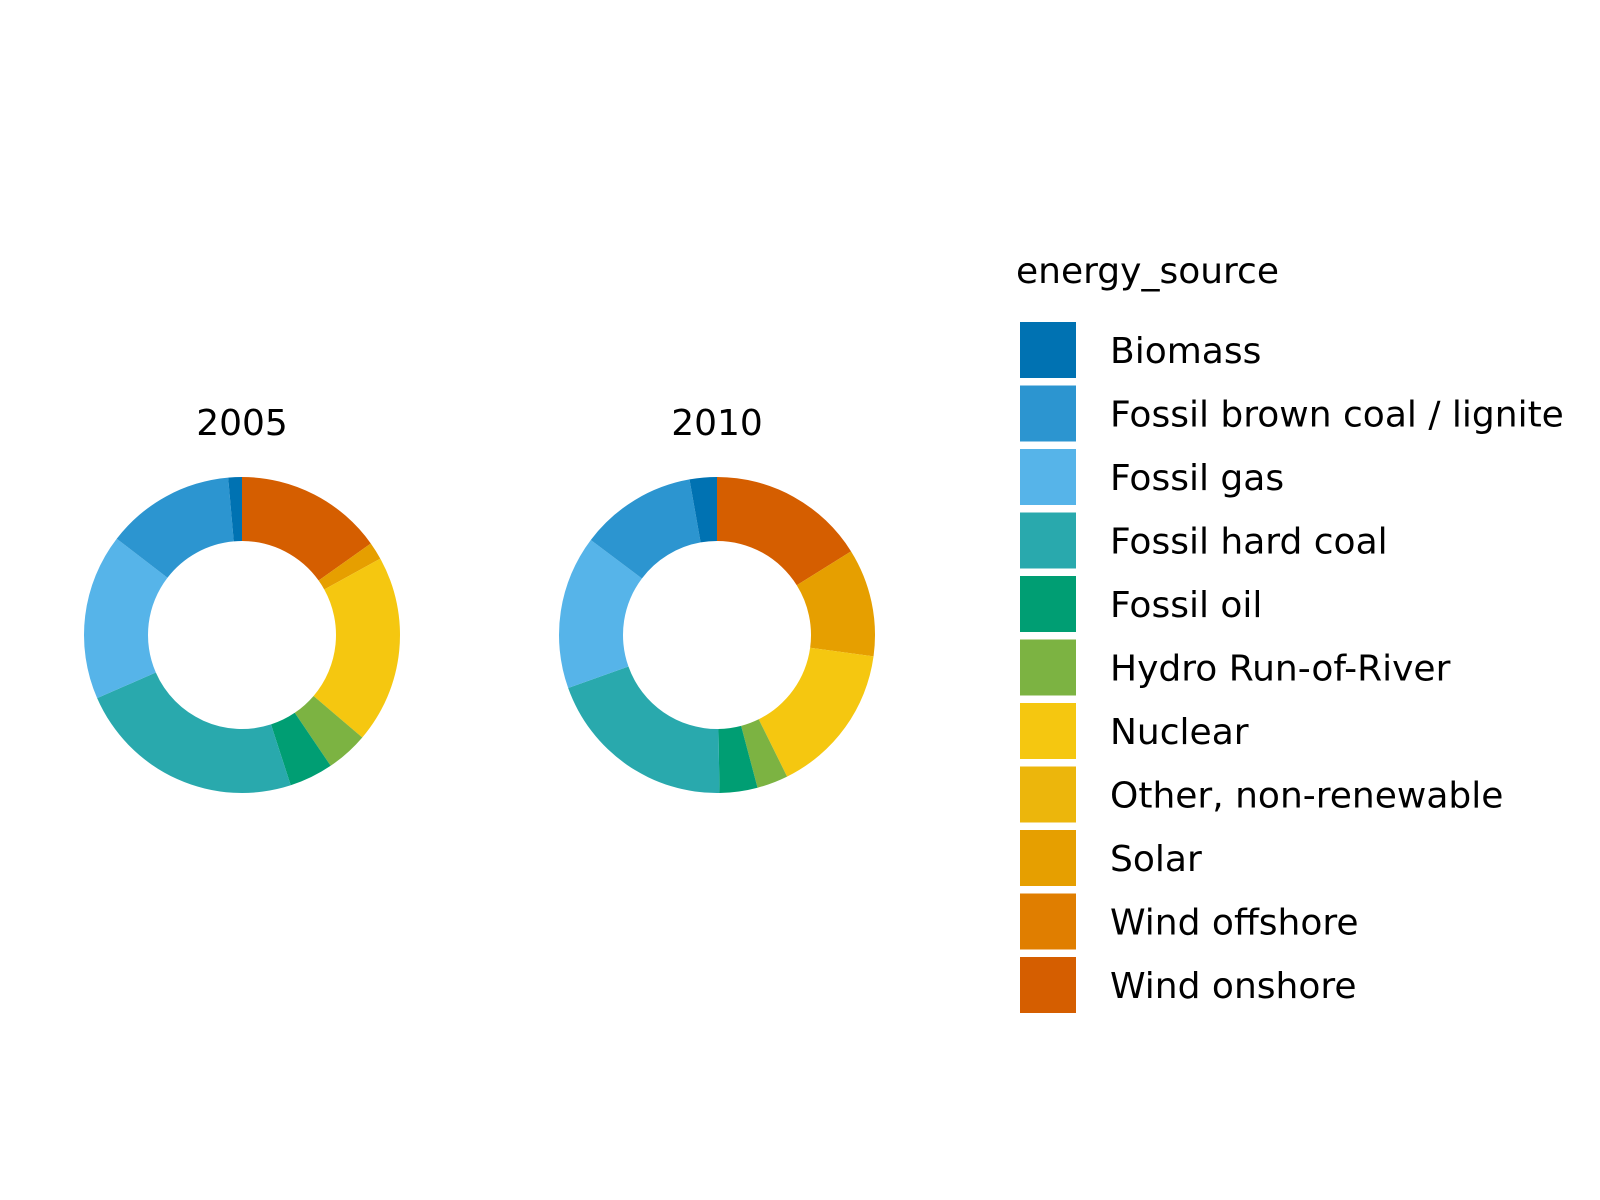 This screenshot has height=1200, width=1600. Describe the element at coordinates (717, 598) in the screenshot. I see `donut-chart-2010: 2010` at that location.